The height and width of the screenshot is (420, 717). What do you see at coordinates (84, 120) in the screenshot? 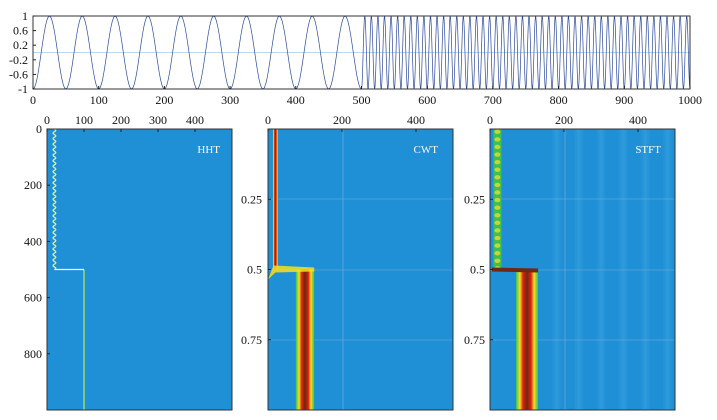
I see `hht-x-tick-label: 100` at bounding box center [84, 120].